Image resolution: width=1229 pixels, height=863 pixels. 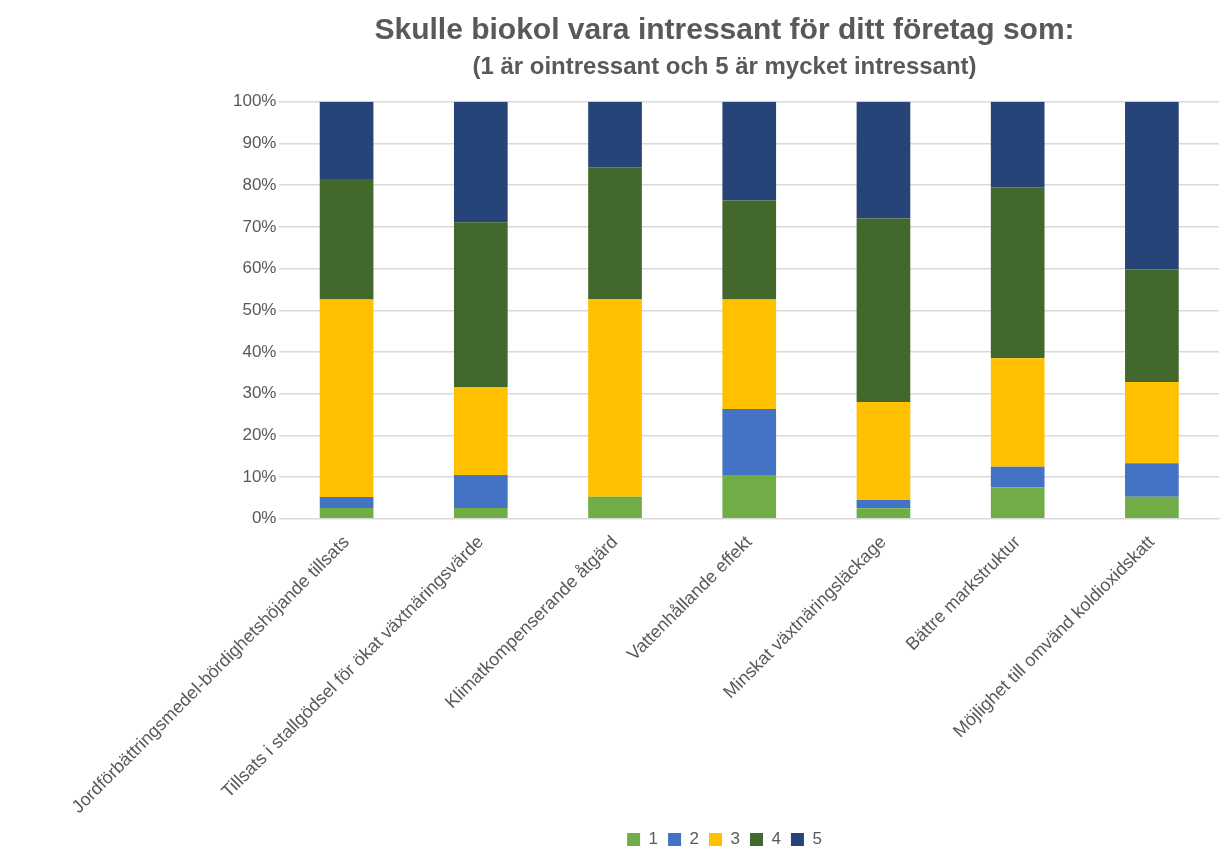 What do you see at coordinates (724, 29) in the screenshot?
I see `chart-title: Skulle biokol vara intressant för ditt företag som:` at bounding box center [724, 29].